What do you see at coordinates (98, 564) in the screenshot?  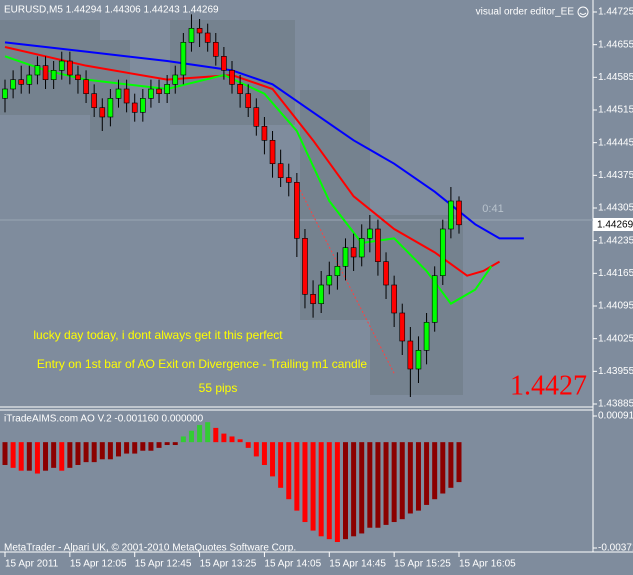 I see `x-tick-label: 15 Apr 12:05` at bounding box center [98, 564].